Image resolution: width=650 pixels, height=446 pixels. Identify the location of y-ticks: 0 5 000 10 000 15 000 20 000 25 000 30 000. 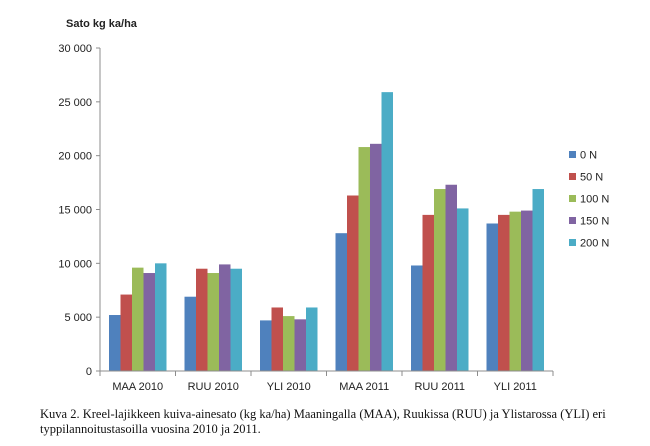
(79, 210).